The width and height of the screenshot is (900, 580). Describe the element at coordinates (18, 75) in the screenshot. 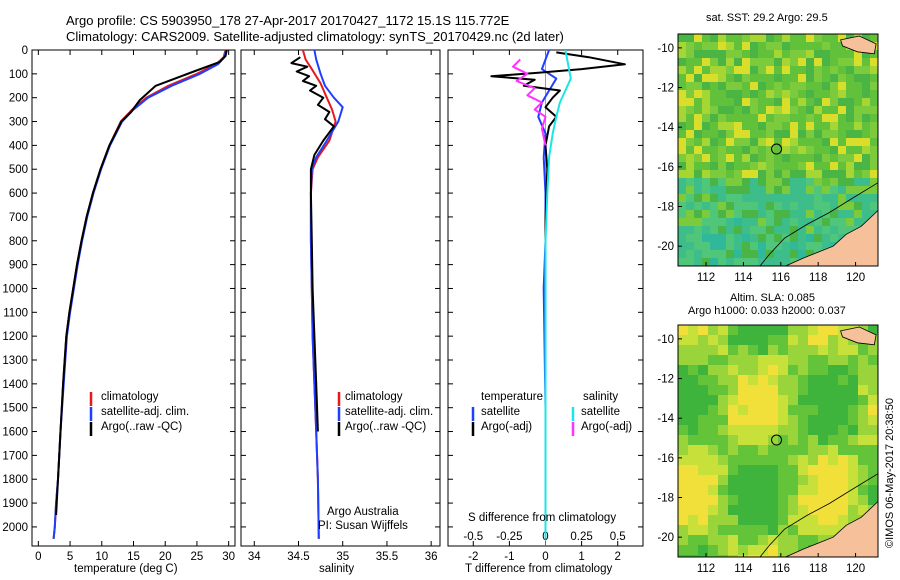

I see `y-tick-label: 100` at that location.